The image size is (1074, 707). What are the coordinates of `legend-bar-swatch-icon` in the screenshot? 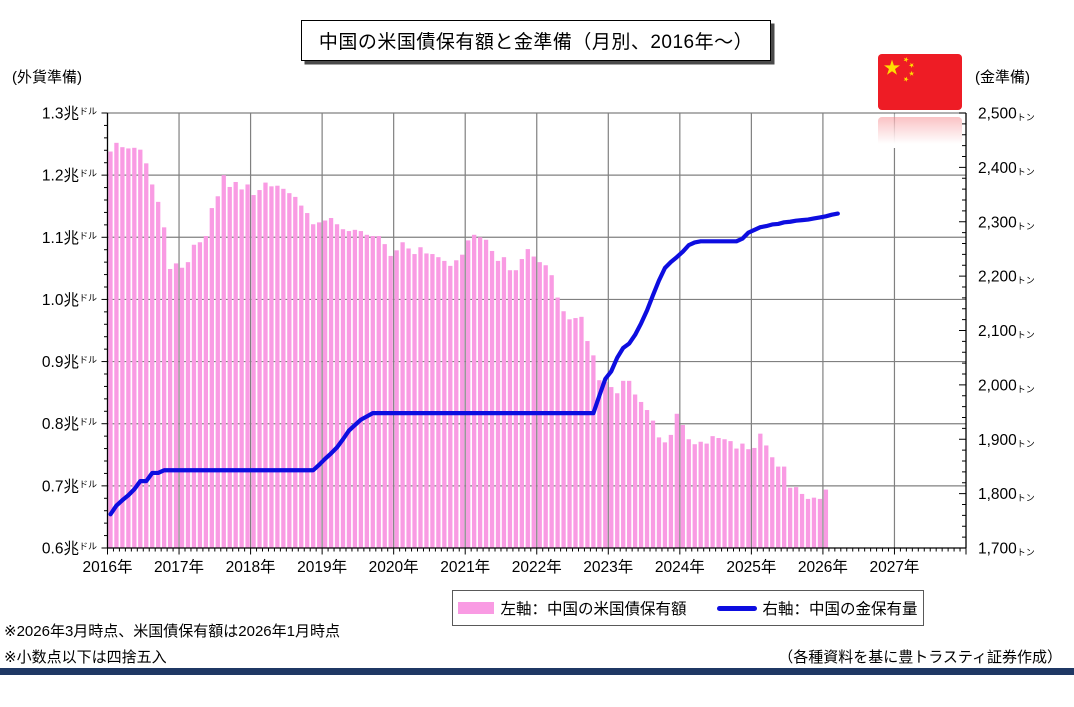 It's located at (476, 608).